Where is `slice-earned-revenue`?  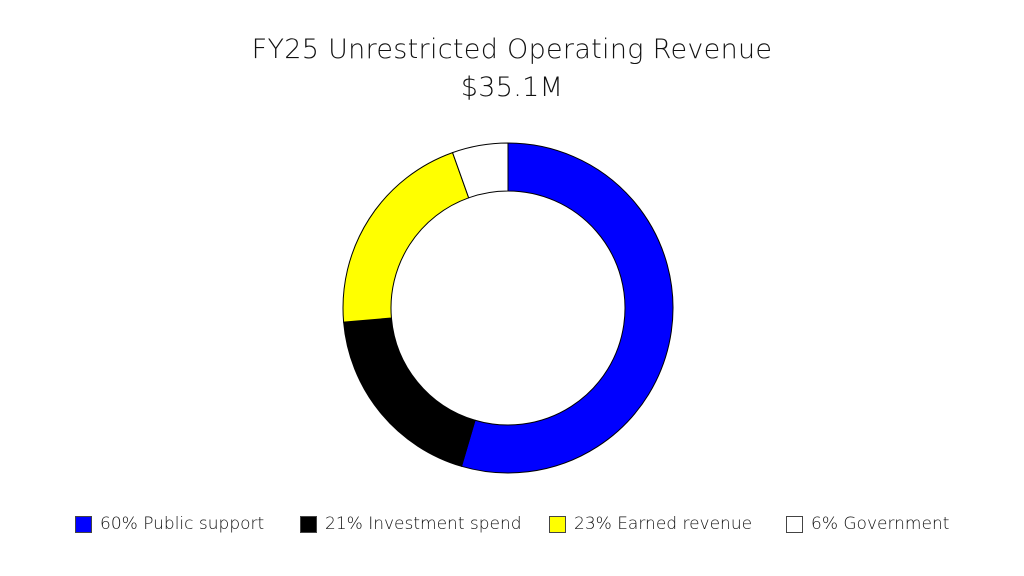
slice-earned-revenue is located at coordinates (406, 237).